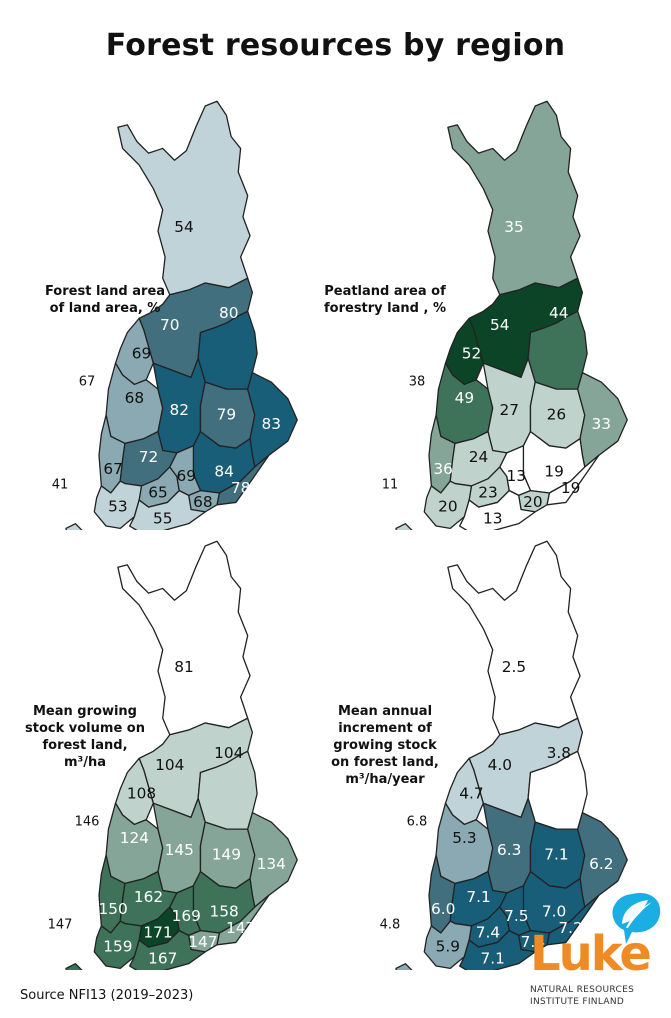 The height and width of the screenshot is (1018, 671). I want to click on region-value-north-ostrobothnia: 54, so click(500, 325).